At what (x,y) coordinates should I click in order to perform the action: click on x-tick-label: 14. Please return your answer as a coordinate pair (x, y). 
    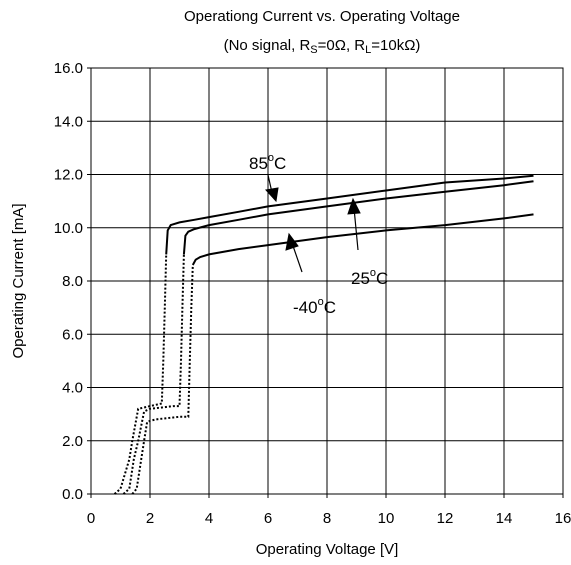
    Looking at the image, I should click on (504, 518).